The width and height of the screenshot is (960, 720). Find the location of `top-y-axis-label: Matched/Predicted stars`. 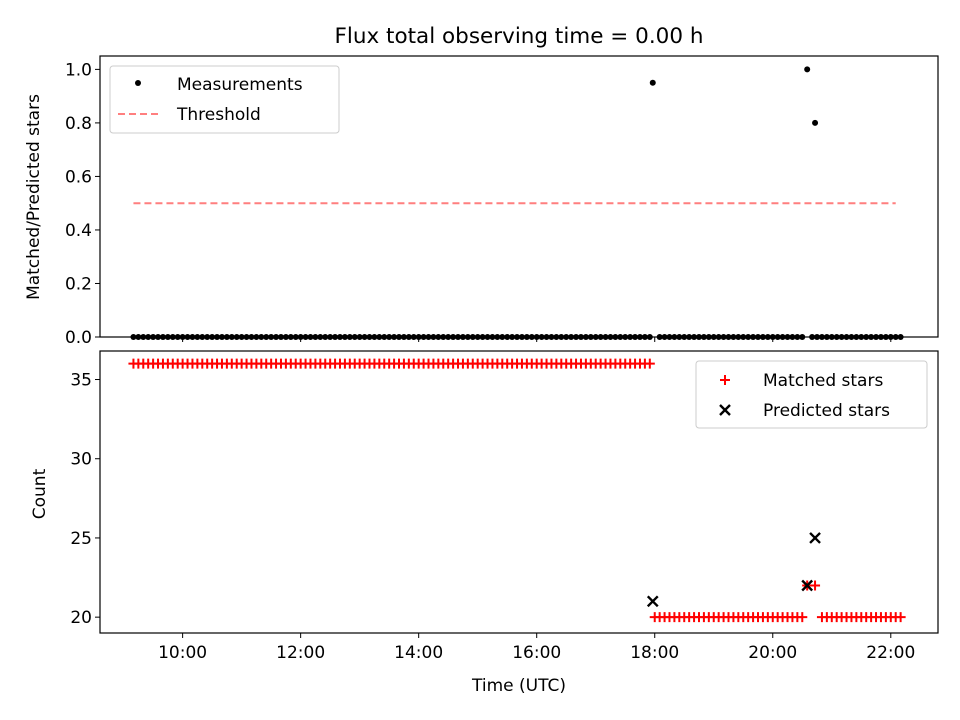

top-y-axis-label: Matched/Predicted stars is located at coordinates (34, 197).